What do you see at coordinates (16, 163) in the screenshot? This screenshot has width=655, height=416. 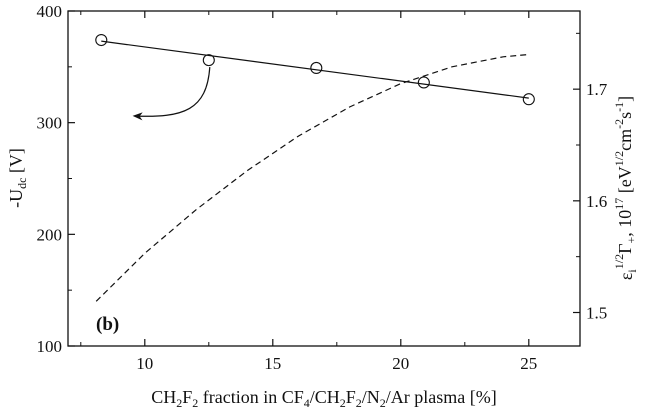 I see `axis-label-part: [V]` at bounding box center [16, 163].